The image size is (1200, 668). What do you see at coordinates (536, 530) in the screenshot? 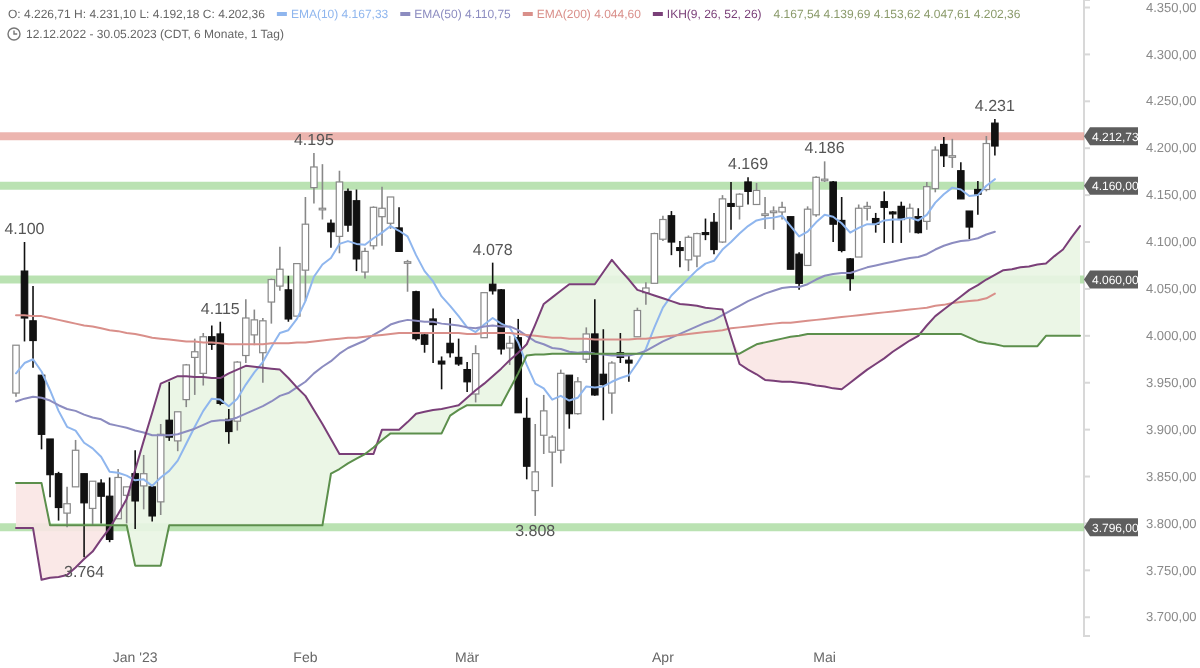
I see `annotation: 3.808` at bounding box center [536, 530].